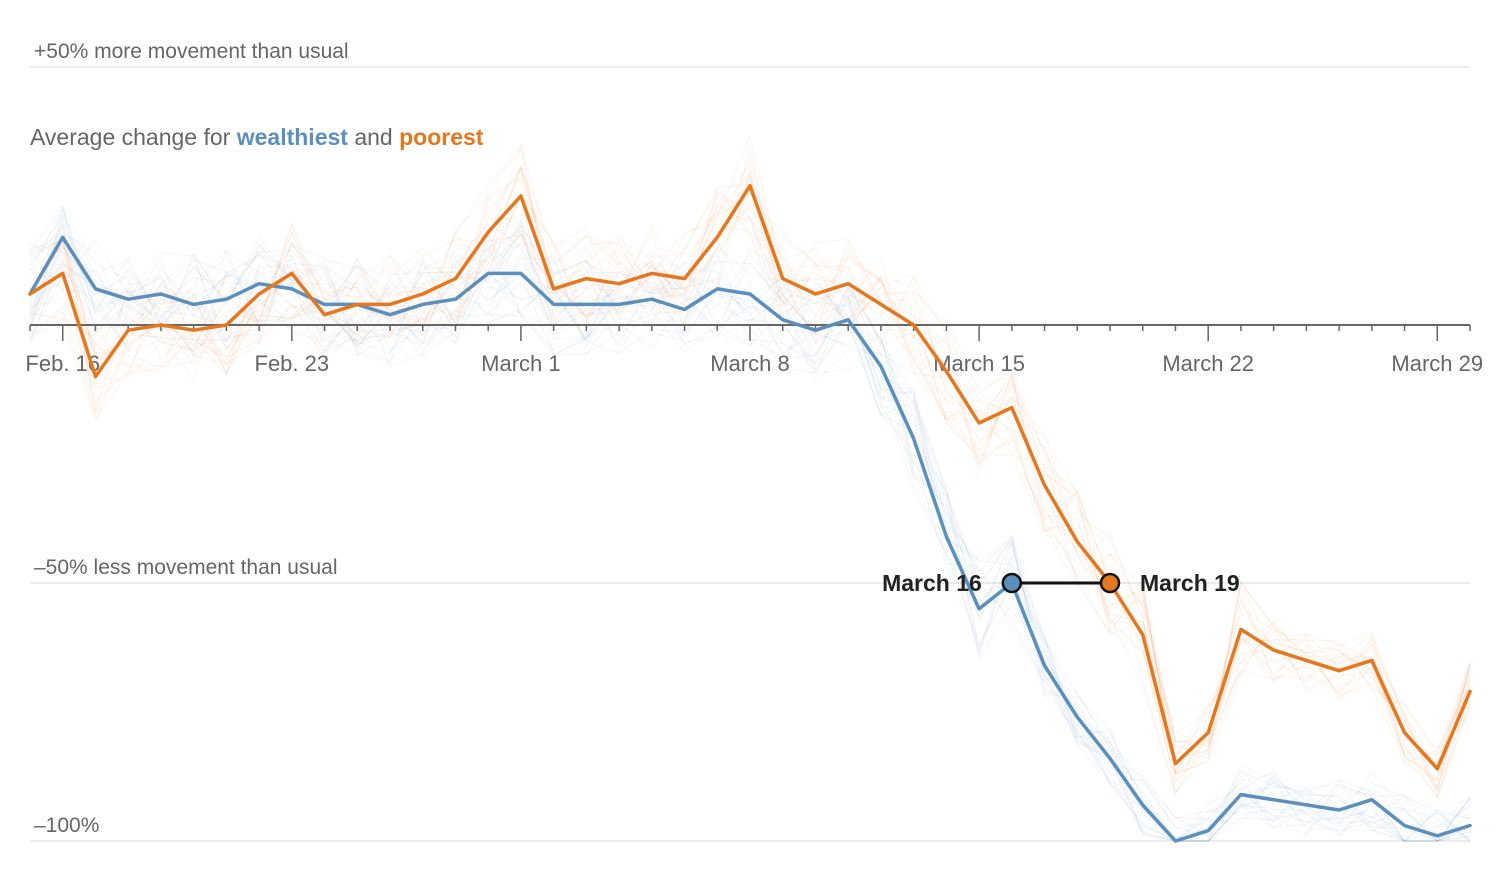 The height and width of the screenshot is (870, 1504). What do you see at coordinates (441, 137) in the screenshot?
I see `subtitle-poorest: poorest` at bounding box center [441, 137].